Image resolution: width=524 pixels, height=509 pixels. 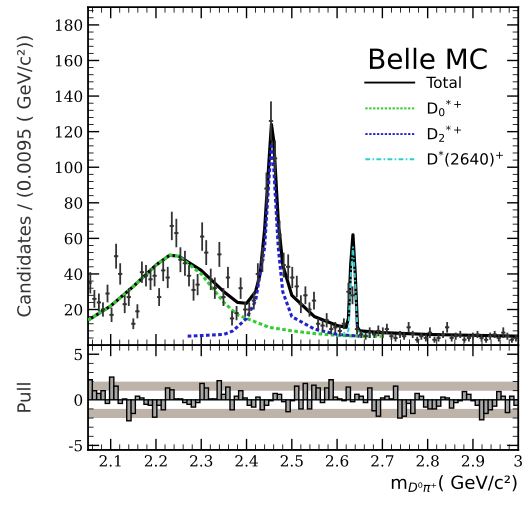 What do you see at coordinates (382, 461) in the screenshot?
I see `x-tick-label: 2.7` at bounding box center [382, 461].